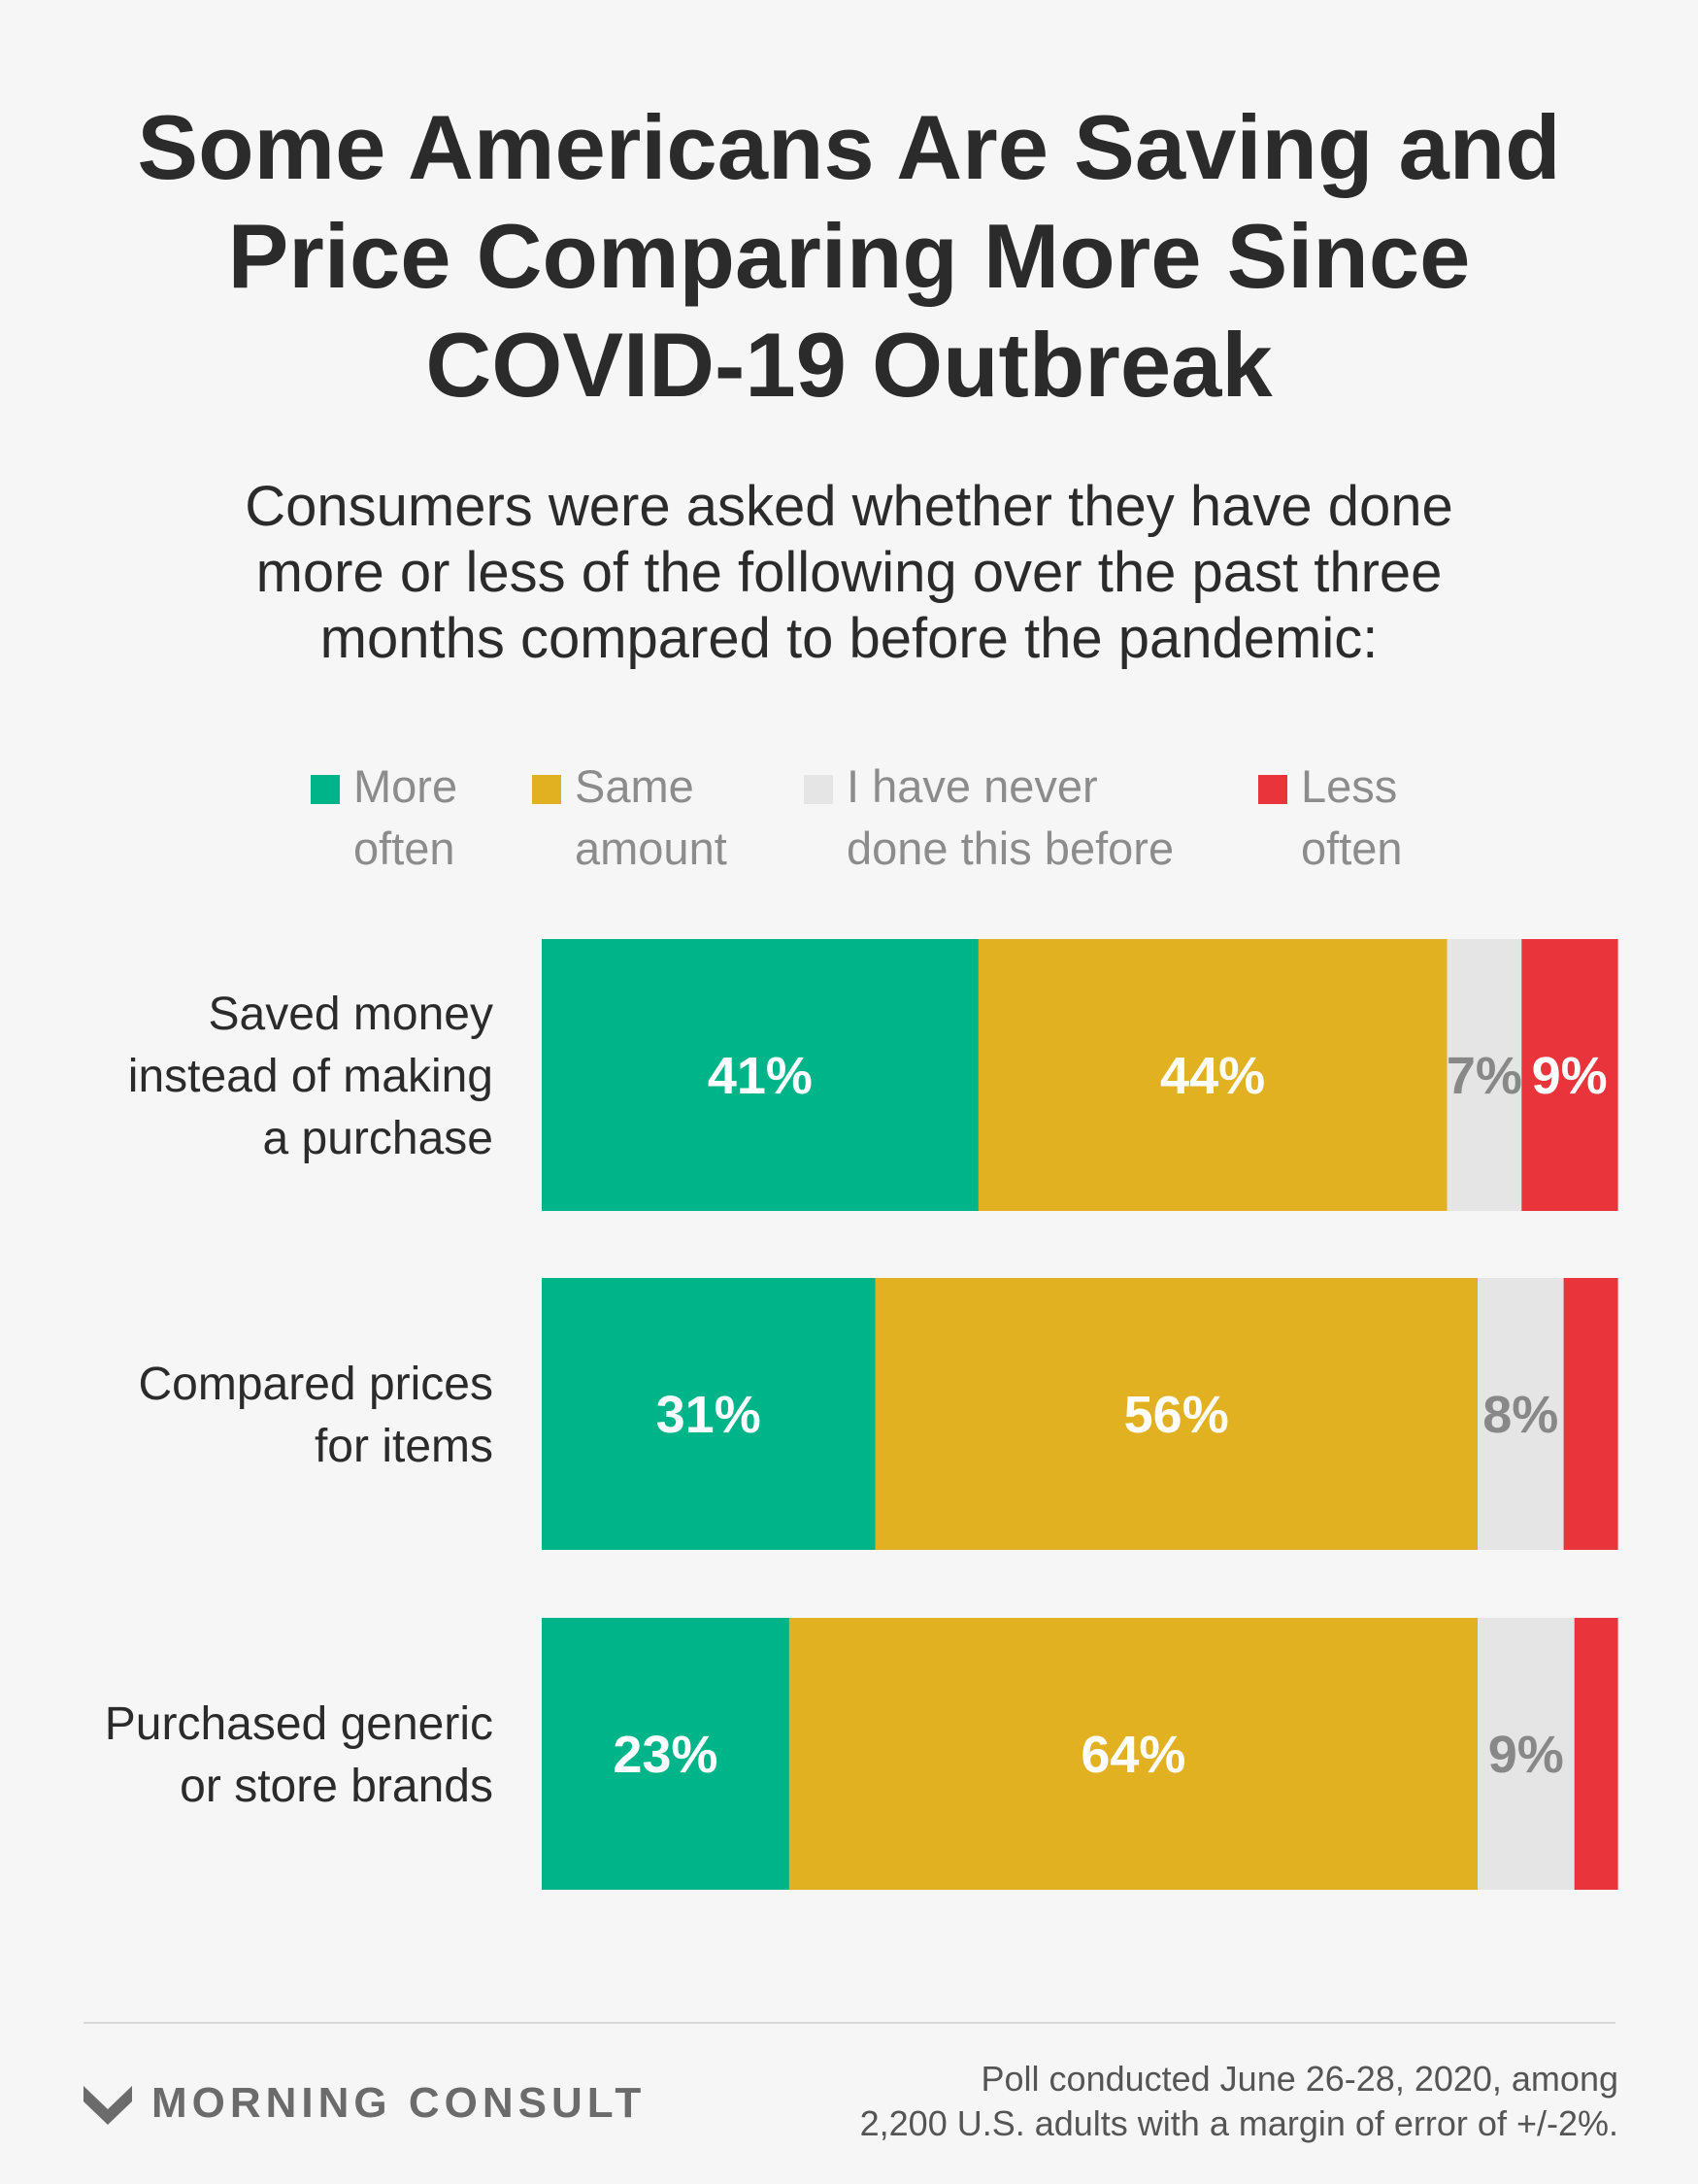  Describe the element at coordinates (404, 1446) in the screenshot. I see `category-label-2: for items` at that location.